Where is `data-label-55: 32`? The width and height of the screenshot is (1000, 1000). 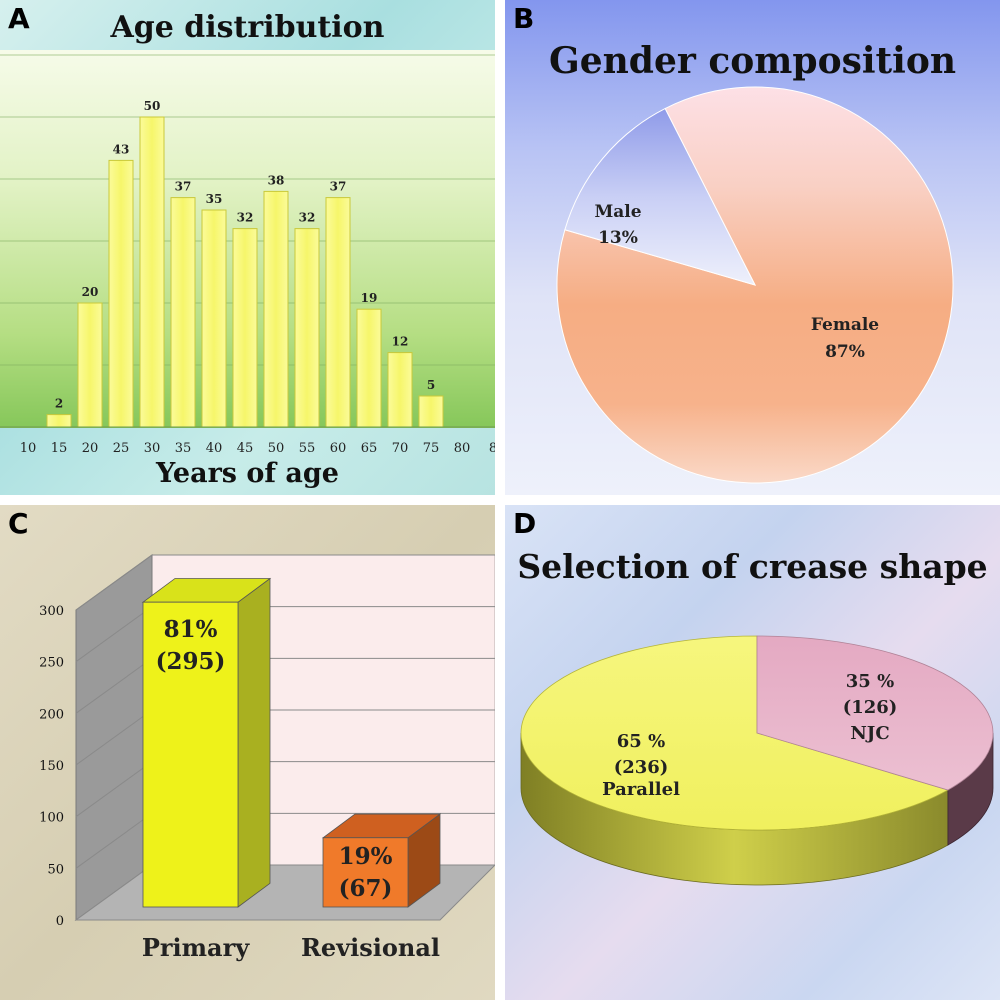
data-label-55: 32 is located at coordinates (307, 218).